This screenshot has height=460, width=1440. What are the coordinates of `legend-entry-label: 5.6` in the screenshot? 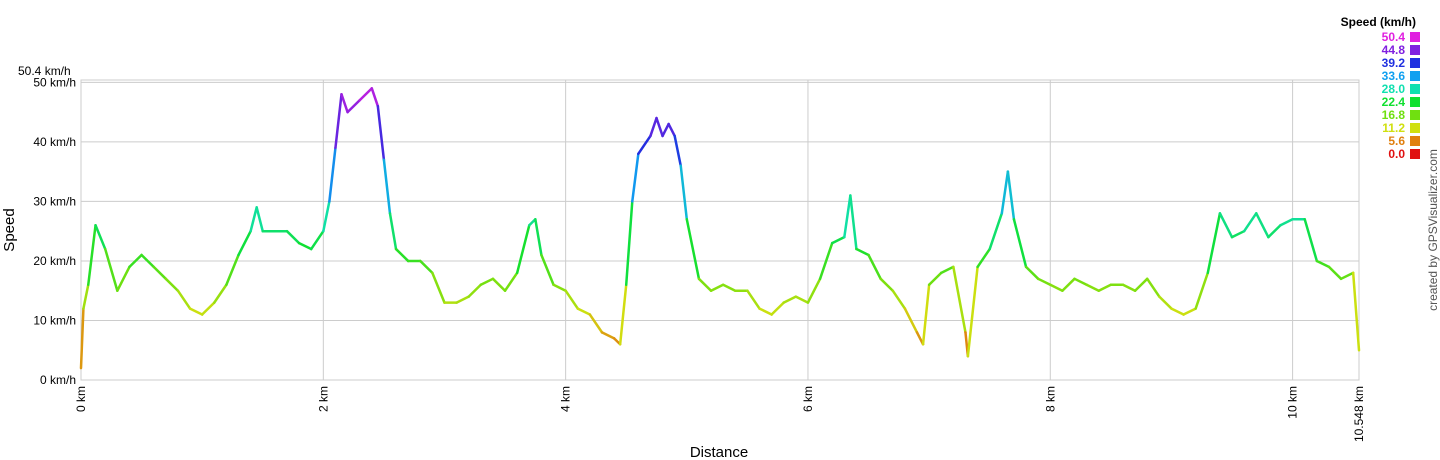 It's located at (1396, 141).